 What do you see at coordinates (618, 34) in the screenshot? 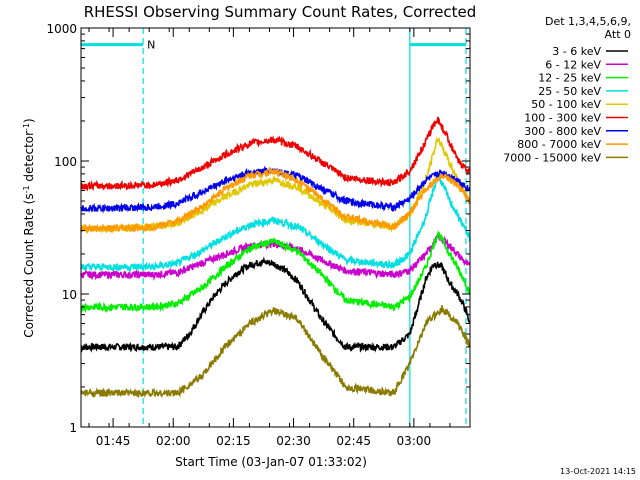
I see `legend-header-line-2: Att 0` at bounding box center [618, 34].